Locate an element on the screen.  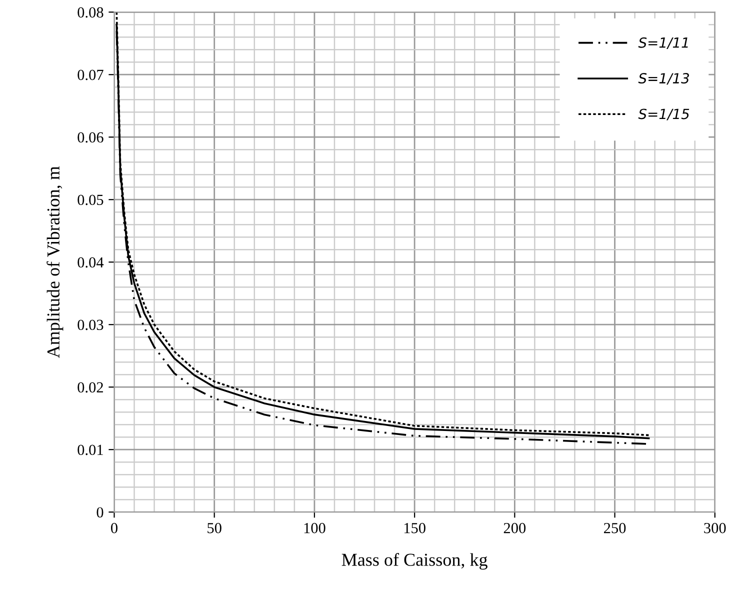
x-tick-label: 150 is located at coordinates (415, 528).